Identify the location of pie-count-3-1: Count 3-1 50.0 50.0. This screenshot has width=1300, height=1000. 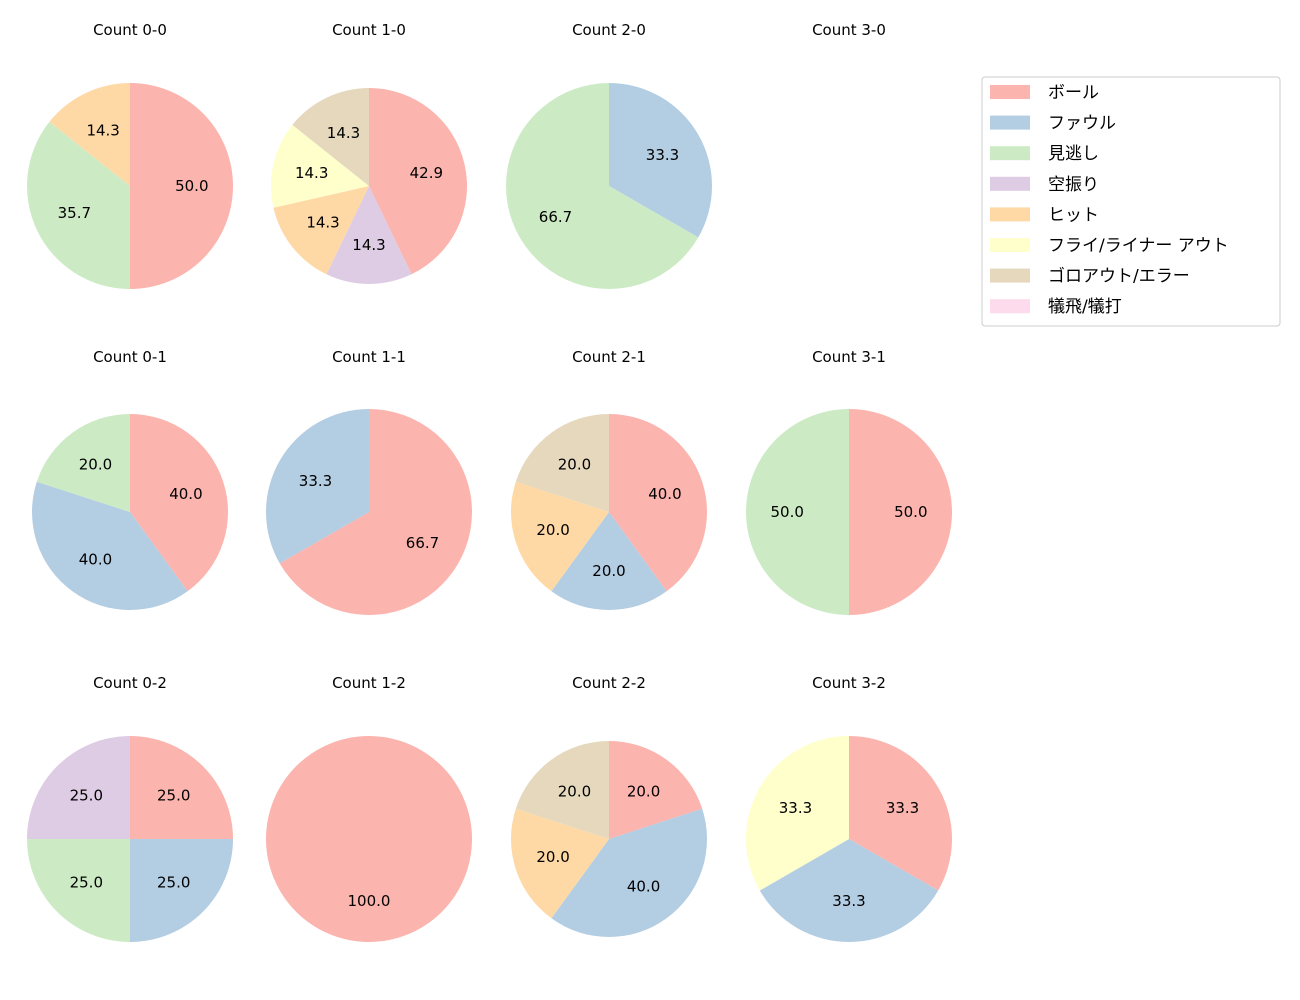
(849, 481).